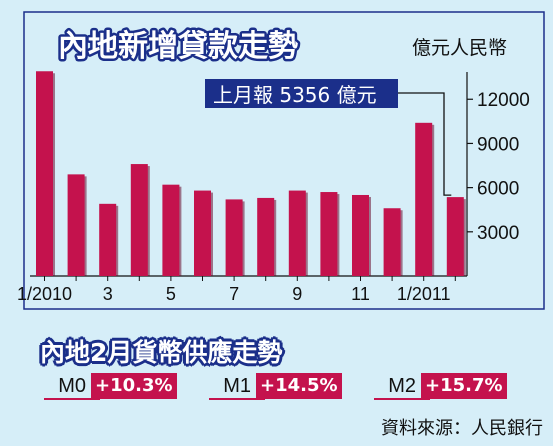 Image resolution: width=553 pixels, height=446 pixels. I want to click on x-tick-label: 3, so click(108, 294).